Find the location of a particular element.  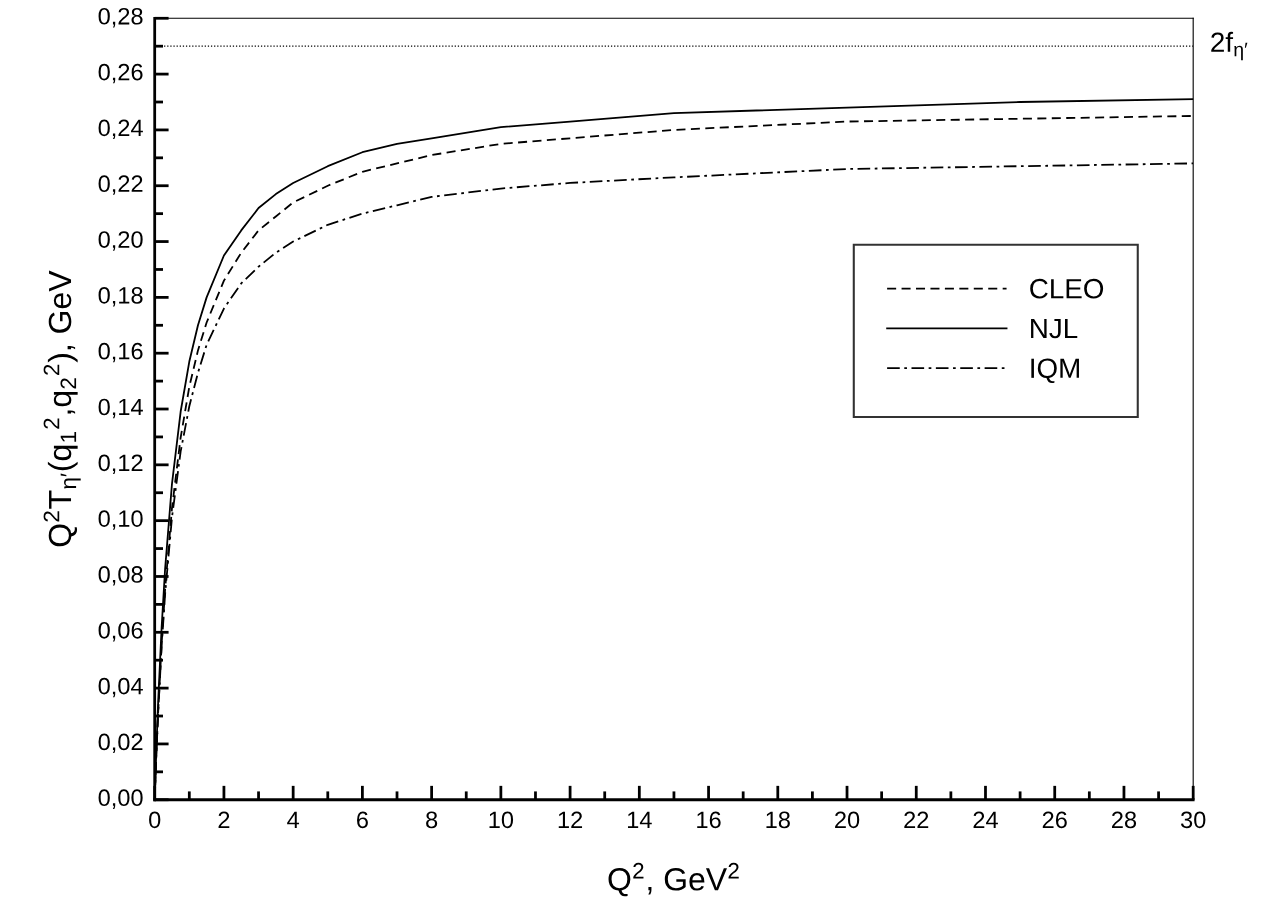

x-tick-label: 24 is located at coordinates (985, 819).